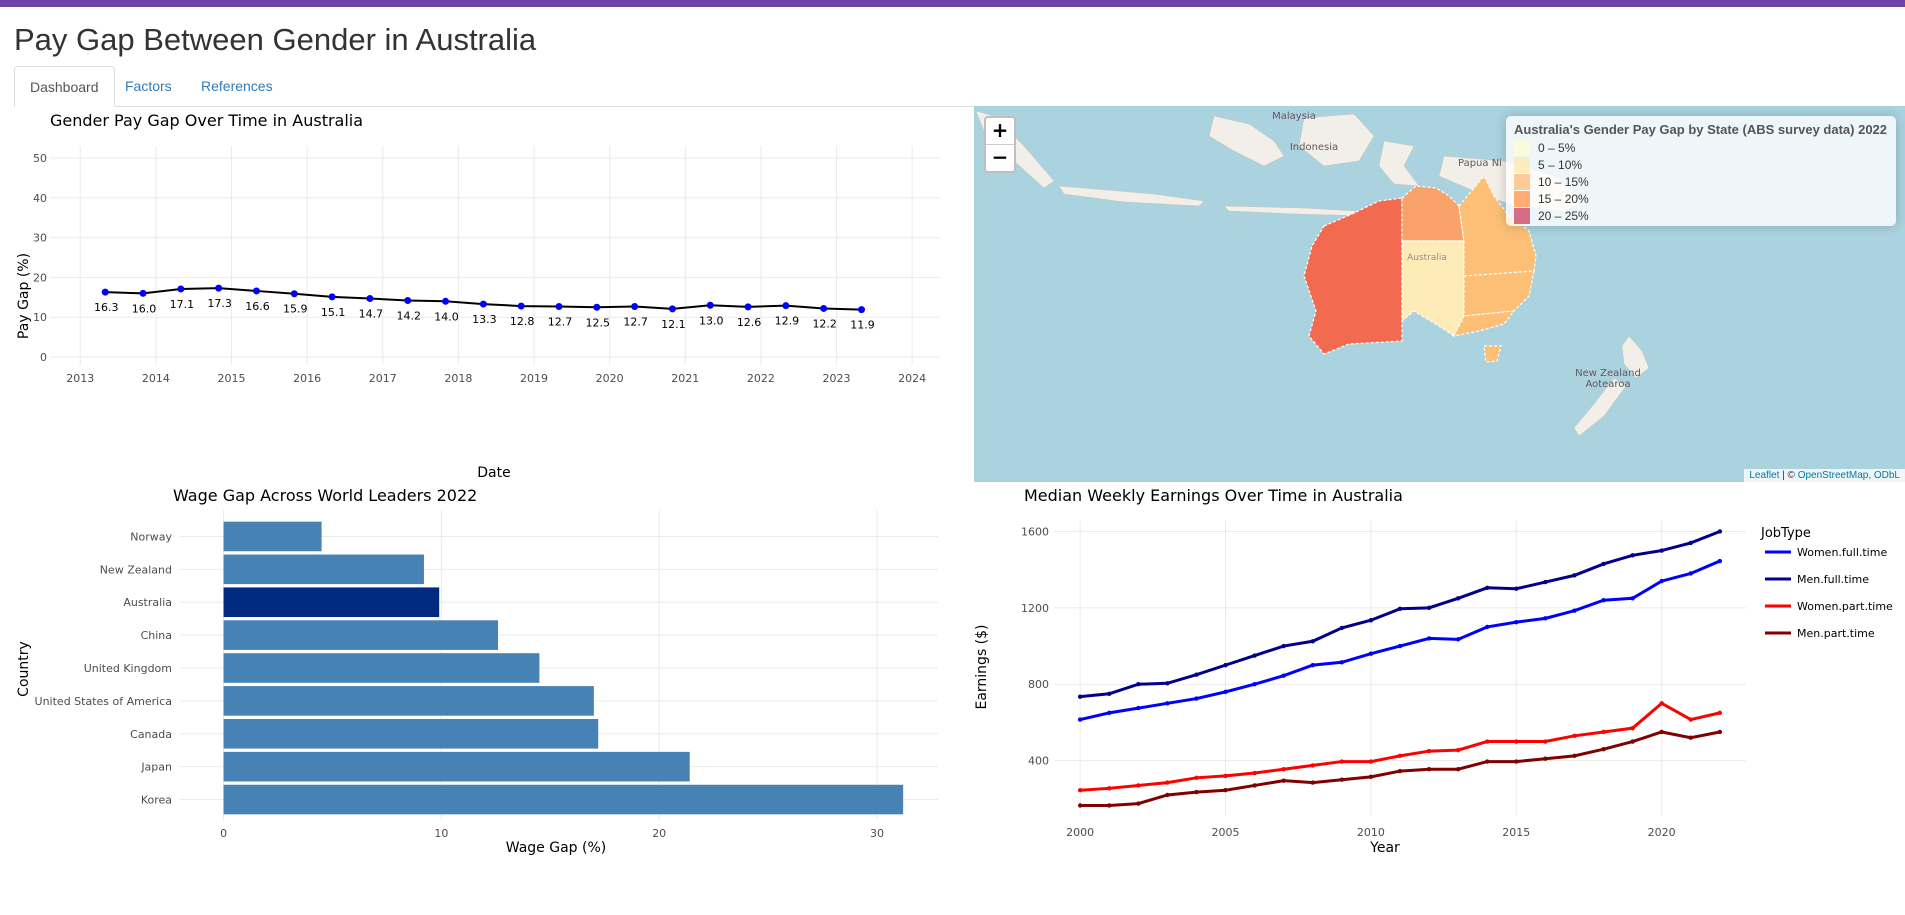 Image resolution: width=1905 pixels, height=915 pixels. What do you see at coordinates (1701, 165) in the screenshot?
I see `legend-item: 5 – 10%` at bounding box center [1701, 165].